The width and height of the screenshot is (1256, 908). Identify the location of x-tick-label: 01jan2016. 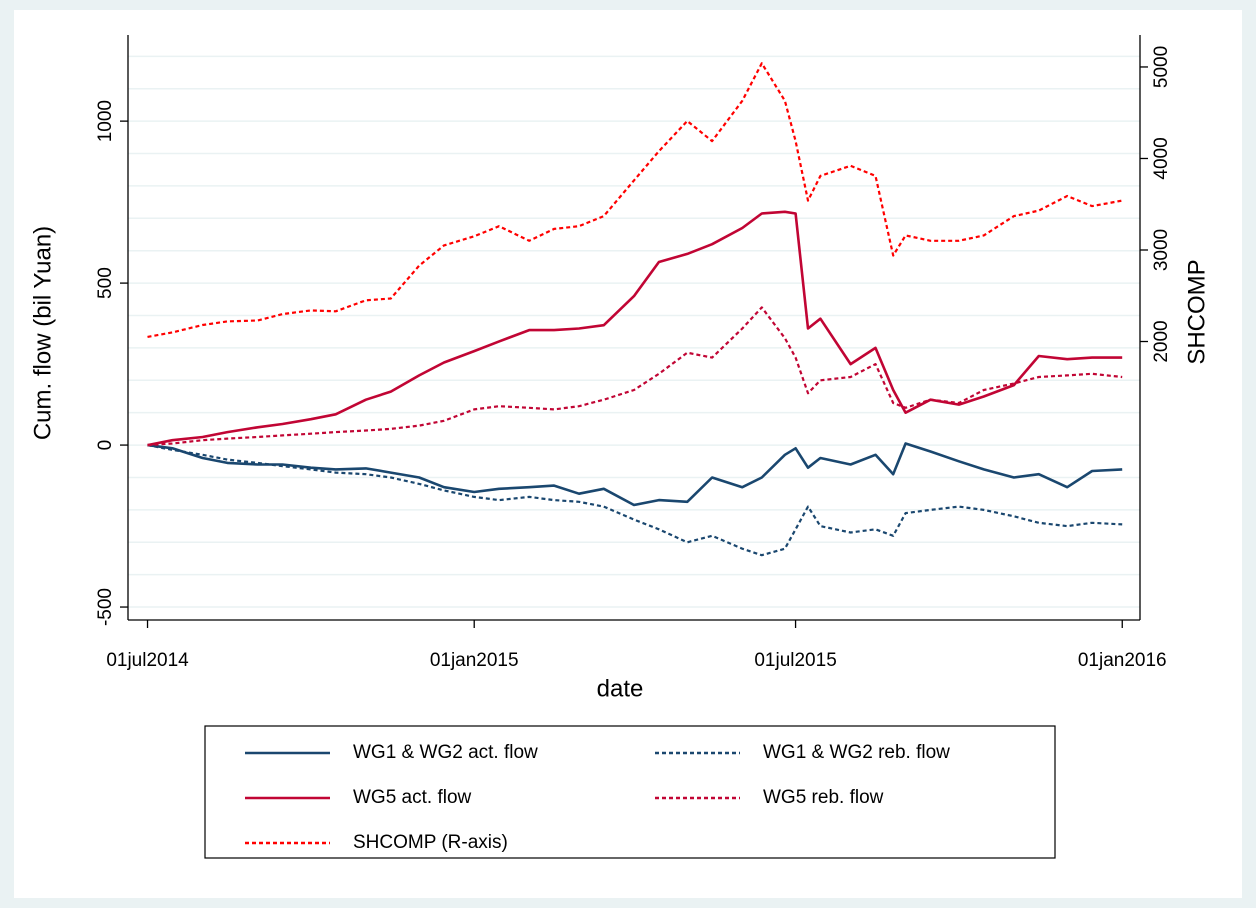
(1122, 660).